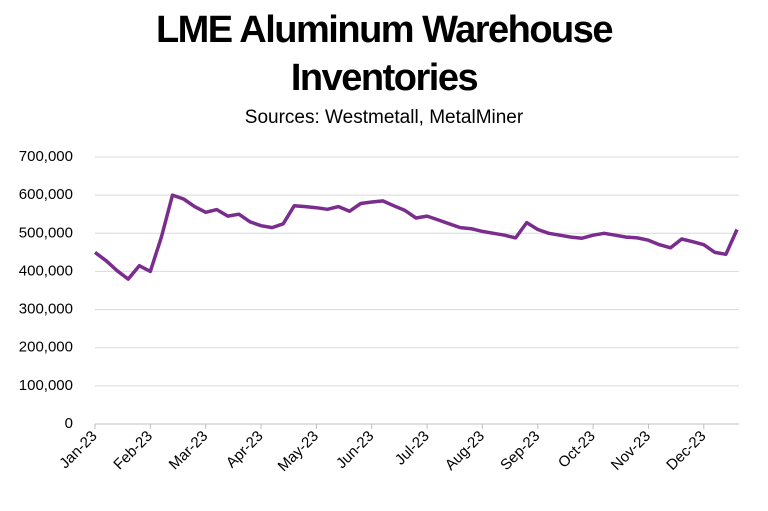  Describe the element at coordinates (78, 450) in the screenshot. I see `x-tick-label: Jan-23` at that location.